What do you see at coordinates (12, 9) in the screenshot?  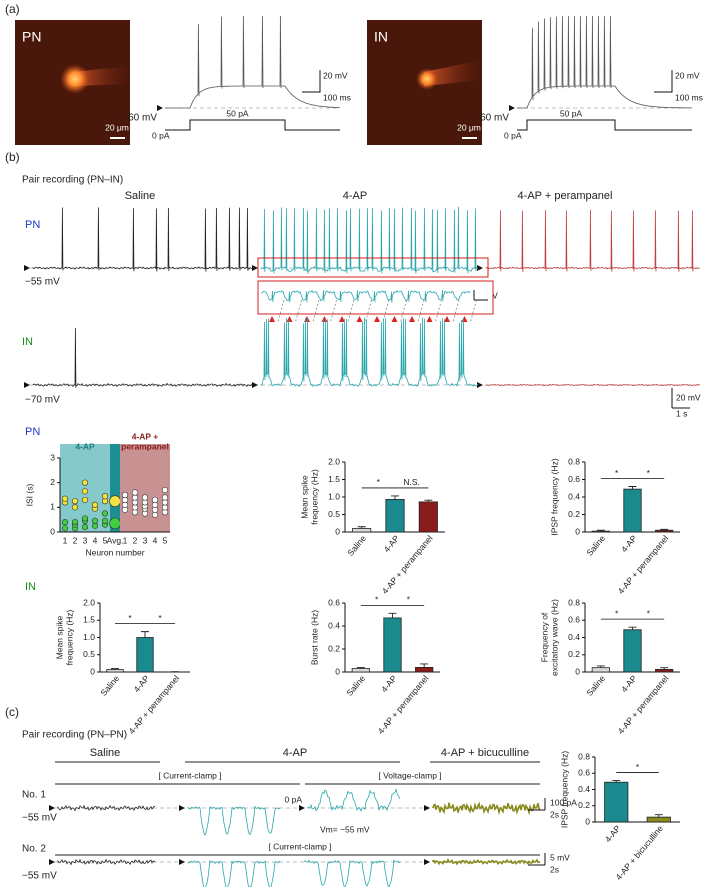 I see `panel-label: (a)` at bounding box center [12, 9].